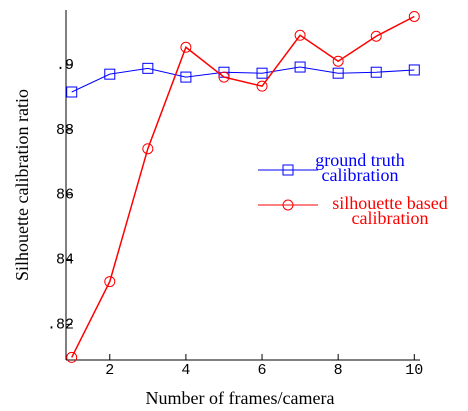 The image size is (468, 411). I want to click on legend-label: ground truth calibration, so click(360, 167).